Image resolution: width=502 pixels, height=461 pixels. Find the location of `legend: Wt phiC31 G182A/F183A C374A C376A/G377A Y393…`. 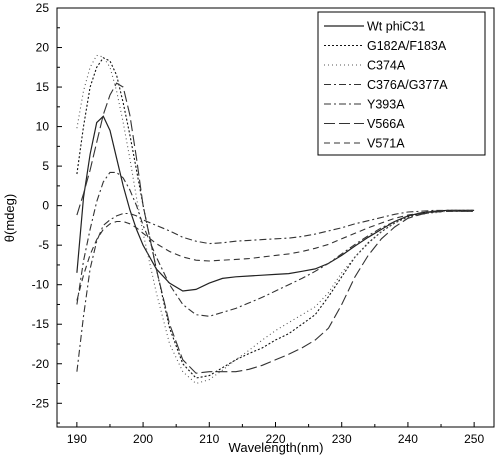

legend: Wt phiC31 G182A/F183A C374A C376A/G377A Y393… is located at coordinates (401, 83).